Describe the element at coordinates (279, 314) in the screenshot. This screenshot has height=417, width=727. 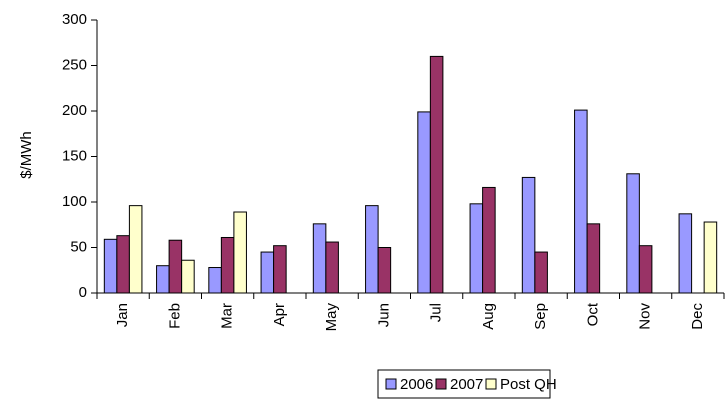
I see `x-tick-label: Apr` at that location.